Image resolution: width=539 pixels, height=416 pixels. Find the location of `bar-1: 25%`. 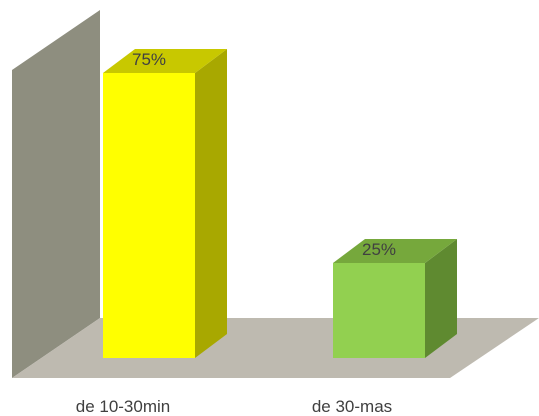

bar-1: 25% is located at coordinates (395, 298).